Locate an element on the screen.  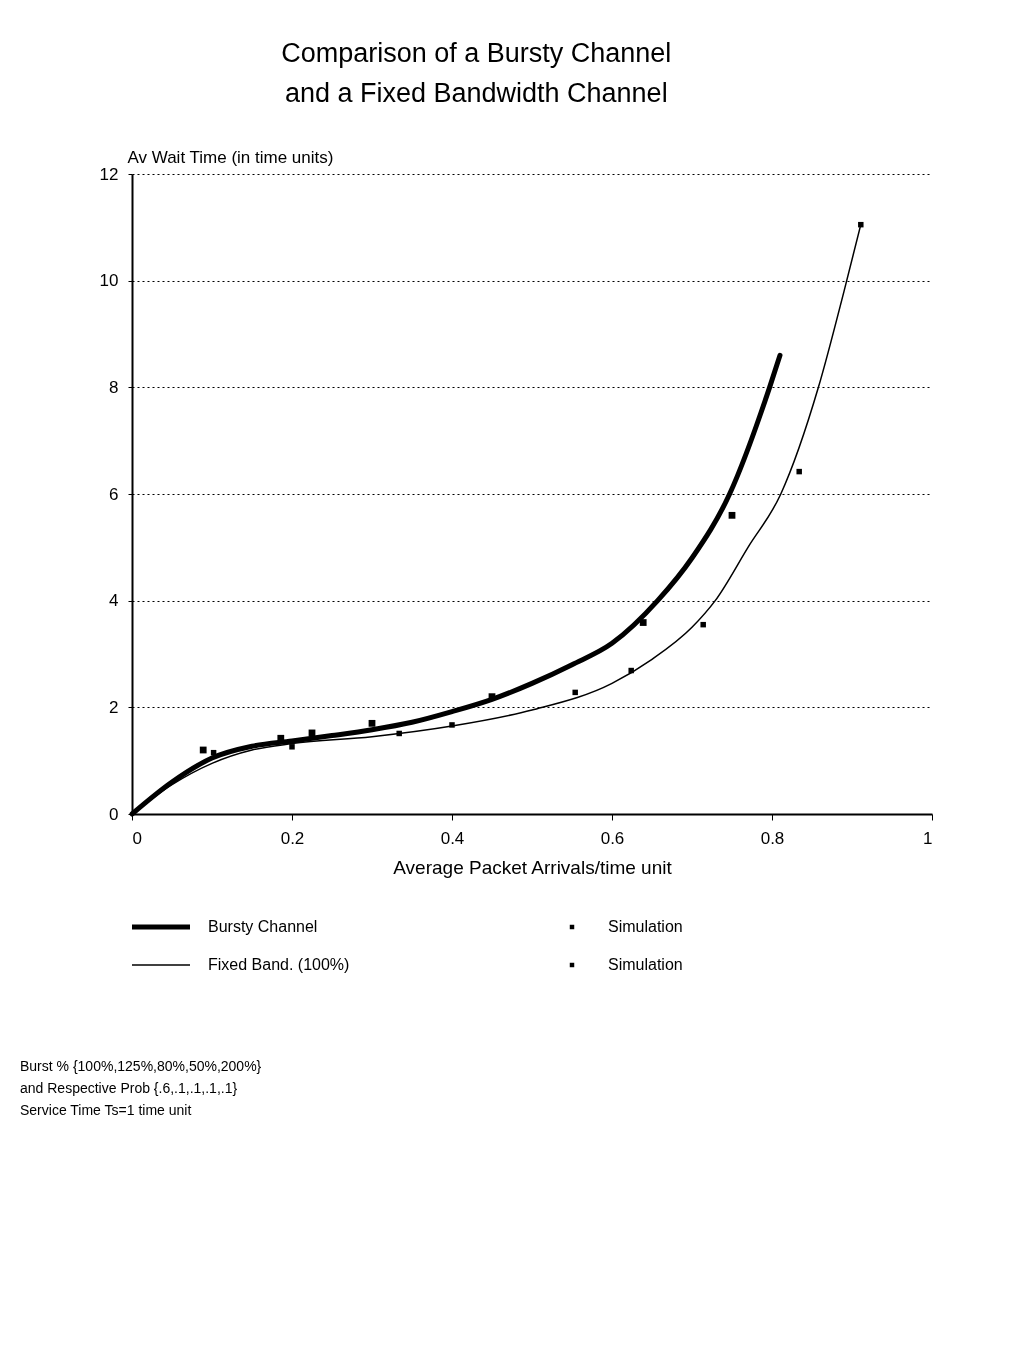
y-axis-title: Av Wait Time (in time units) is located at coordinates (230, 157).